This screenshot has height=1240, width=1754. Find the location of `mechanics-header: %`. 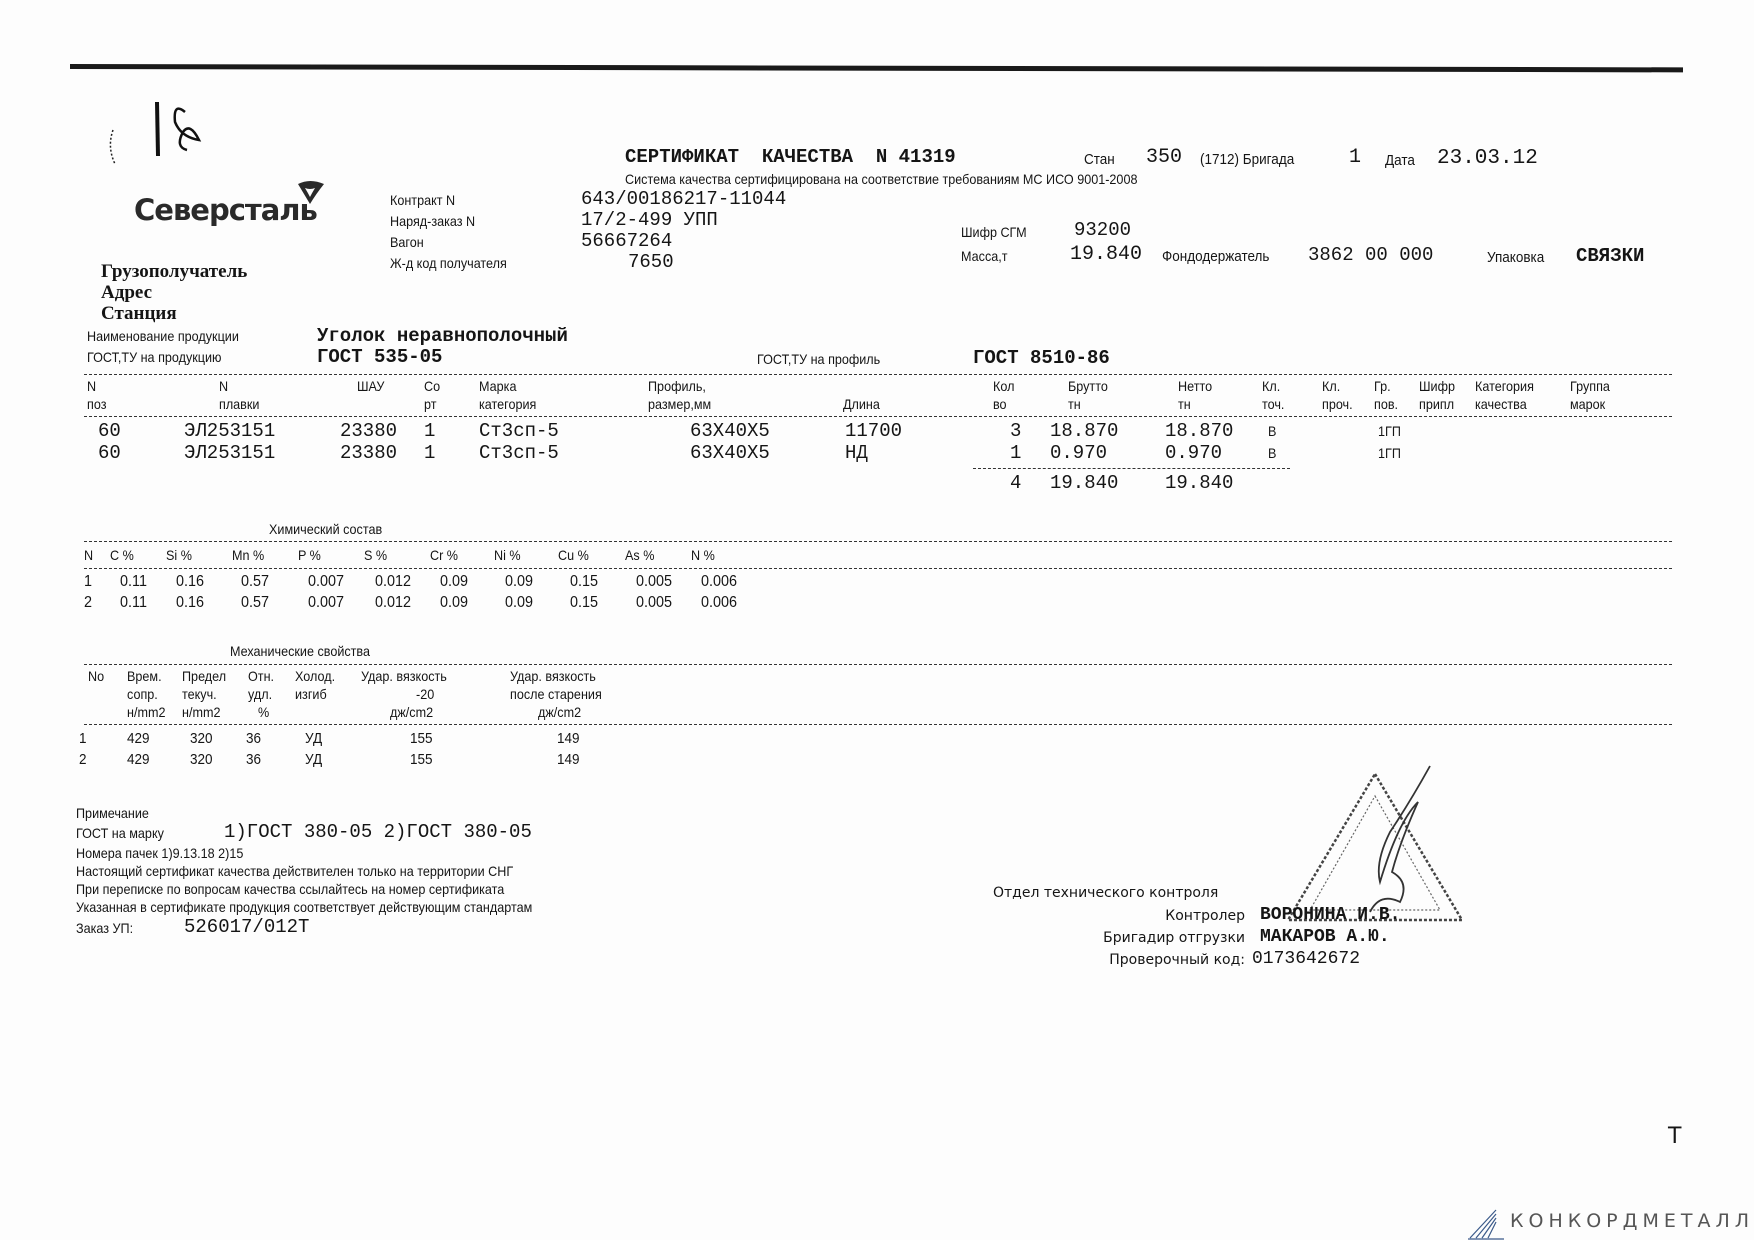

mechanics-header: % is located at coordinates (264, 712).